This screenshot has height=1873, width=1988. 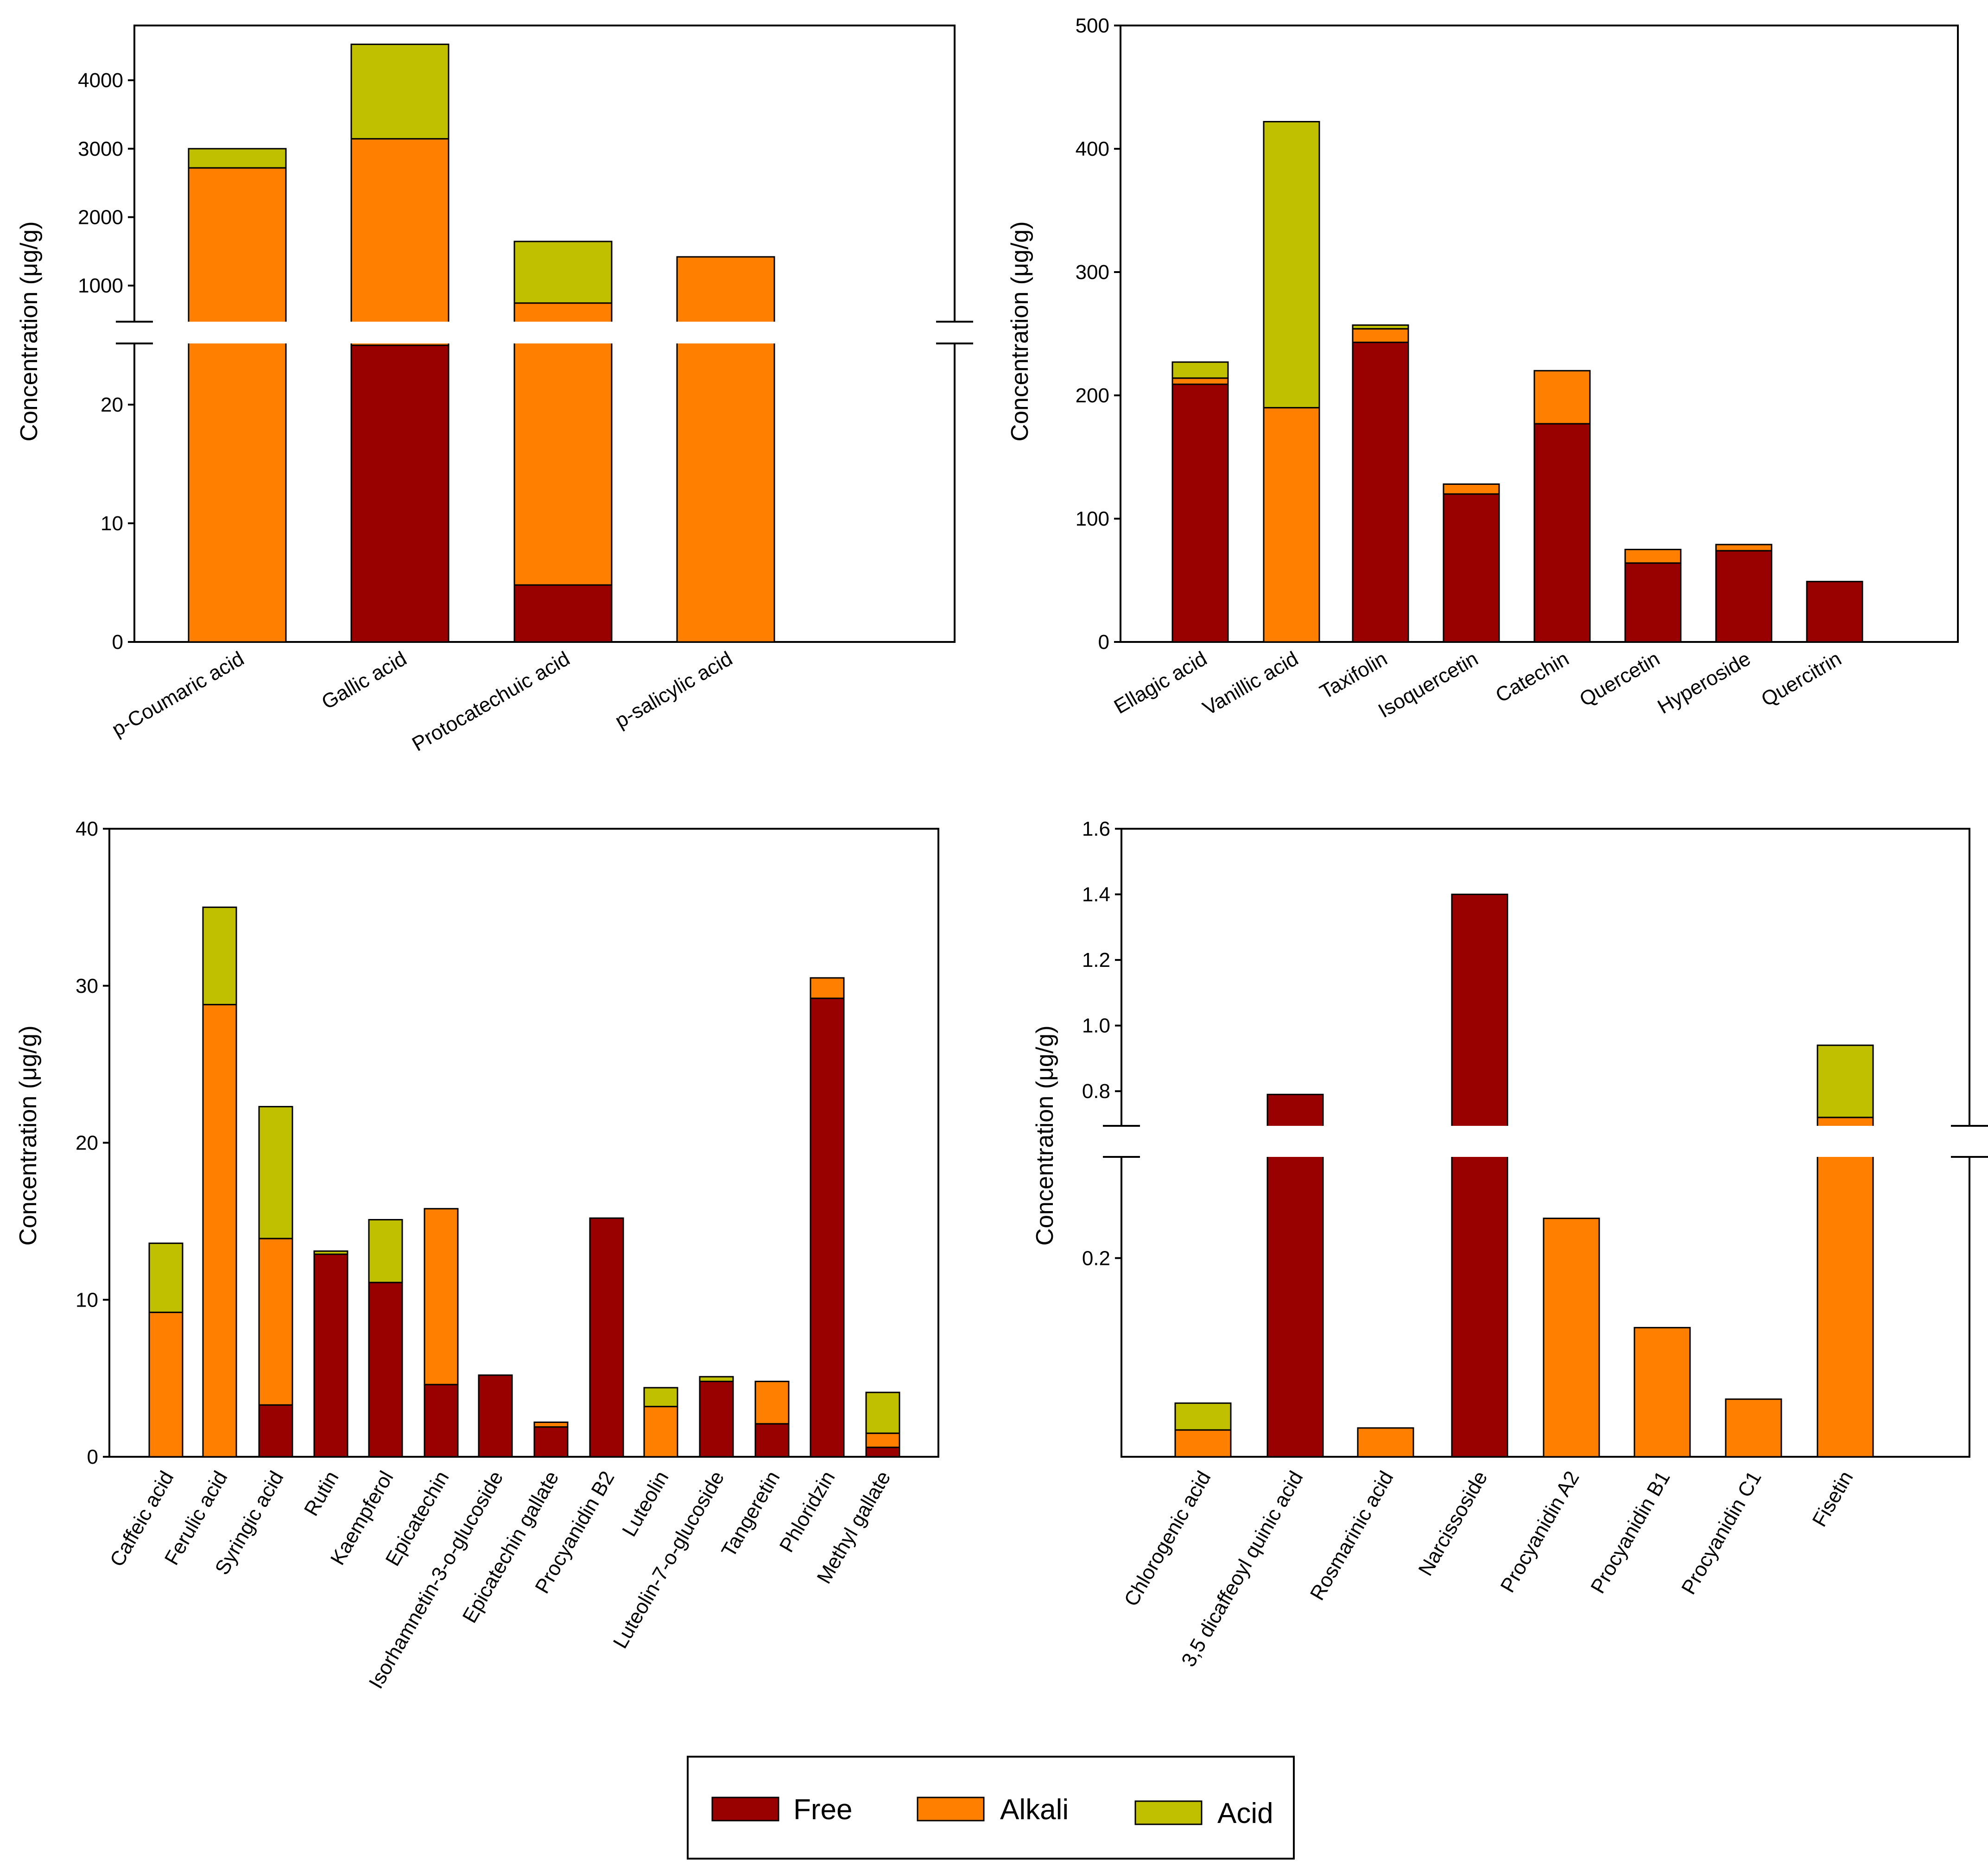 What do you see at coordinates (1092, 396) in the screenshot?
I see `y-tick-label: 200` at bounding box center [1092, 396].